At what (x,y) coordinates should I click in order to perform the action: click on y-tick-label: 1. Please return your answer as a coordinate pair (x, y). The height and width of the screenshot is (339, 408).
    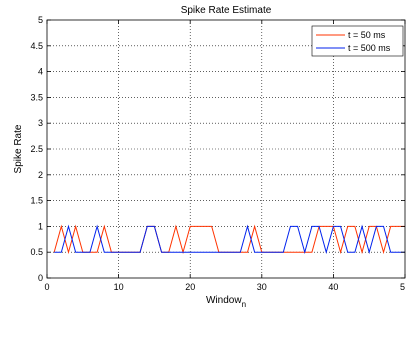
    Looking at the image, I should click on (40, 226).